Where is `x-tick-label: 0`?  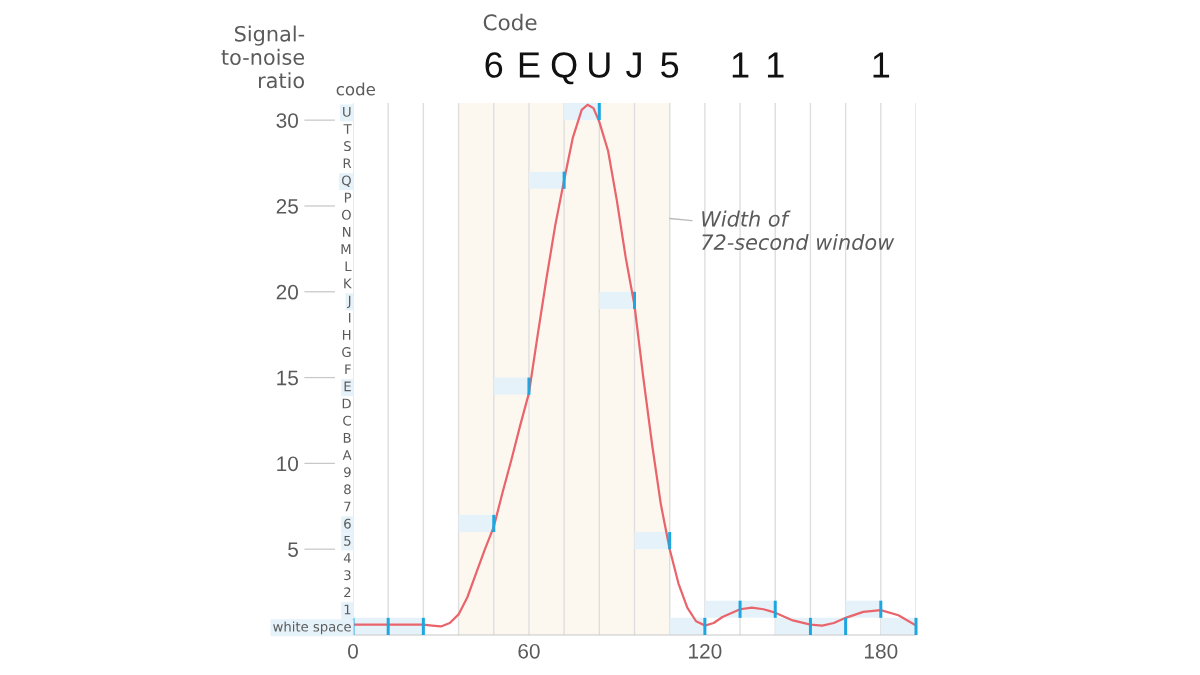
x-tick-label: 0 is located at coordinates (353, 651).